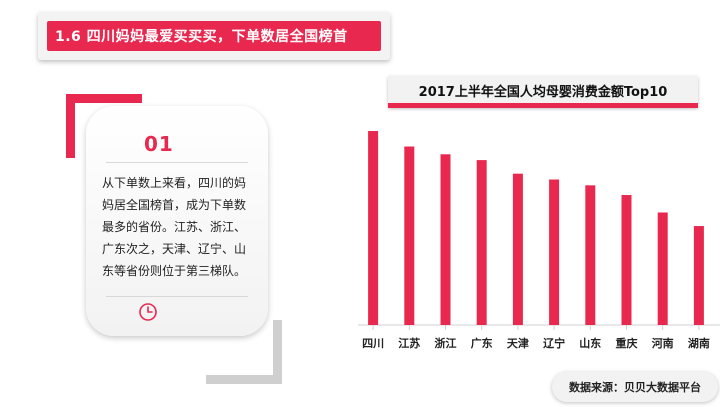  I want to click on x-tick-label: 浙江, so click(446, 343).